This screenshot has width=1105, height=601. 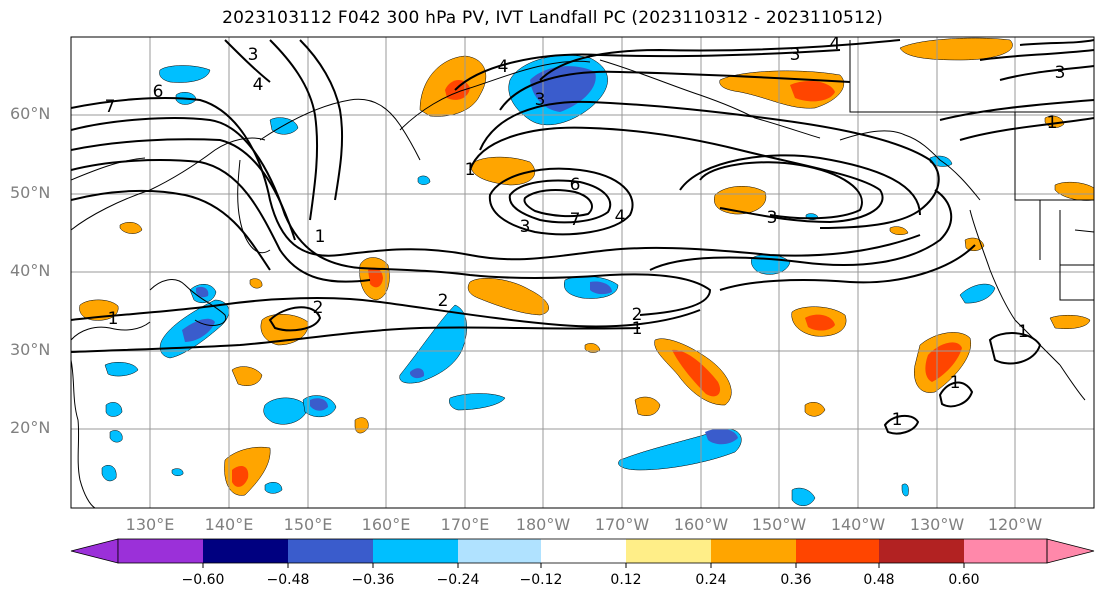 I want to click on colorbar-tick-label: 0.48, so click(x=879, y=580).